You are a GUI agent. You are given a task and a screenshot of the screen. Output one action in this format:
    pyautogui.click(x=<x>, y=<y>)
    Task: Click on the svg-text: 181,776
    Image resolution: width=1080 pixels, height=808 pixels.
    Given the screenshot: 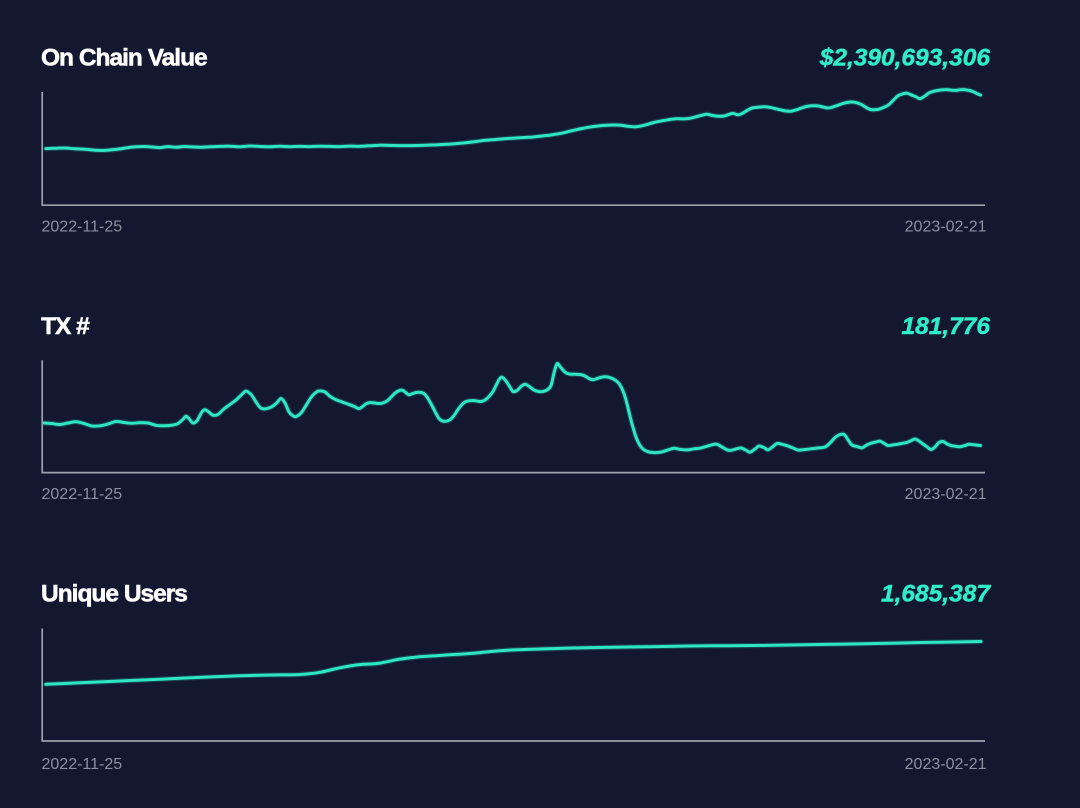 What is the action you would take?
    pyautogui.click(x=945, y=326)
    